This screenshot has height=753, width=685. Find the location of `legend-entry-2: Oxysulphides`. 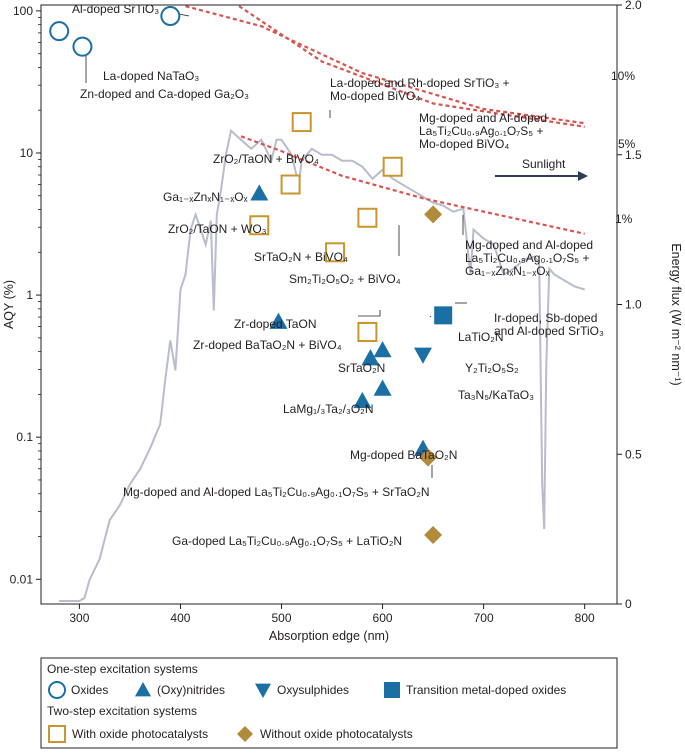

legend-entry-2: Oxysulphides is located at coordinates (313, 690).